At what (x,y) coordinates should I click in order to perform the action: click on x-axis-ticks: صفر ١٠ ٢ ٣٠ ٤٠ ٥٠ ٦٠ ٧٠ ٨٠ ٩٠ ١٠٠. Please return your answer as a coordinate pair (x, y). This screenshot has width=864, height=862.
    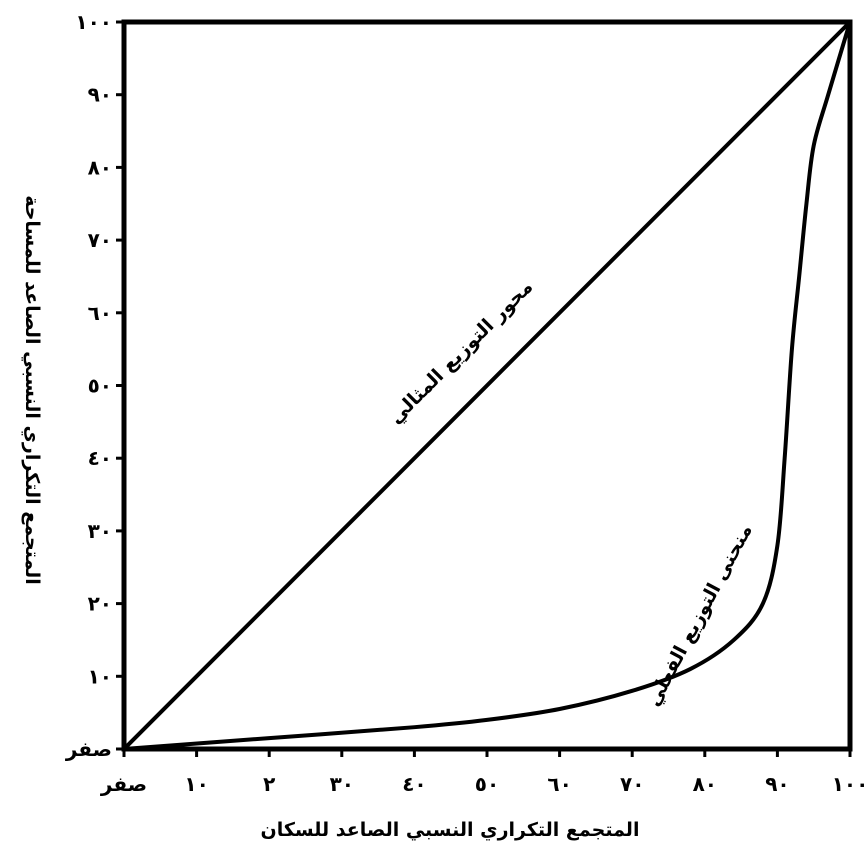
    Looking at the image, I should click on (482, 772).